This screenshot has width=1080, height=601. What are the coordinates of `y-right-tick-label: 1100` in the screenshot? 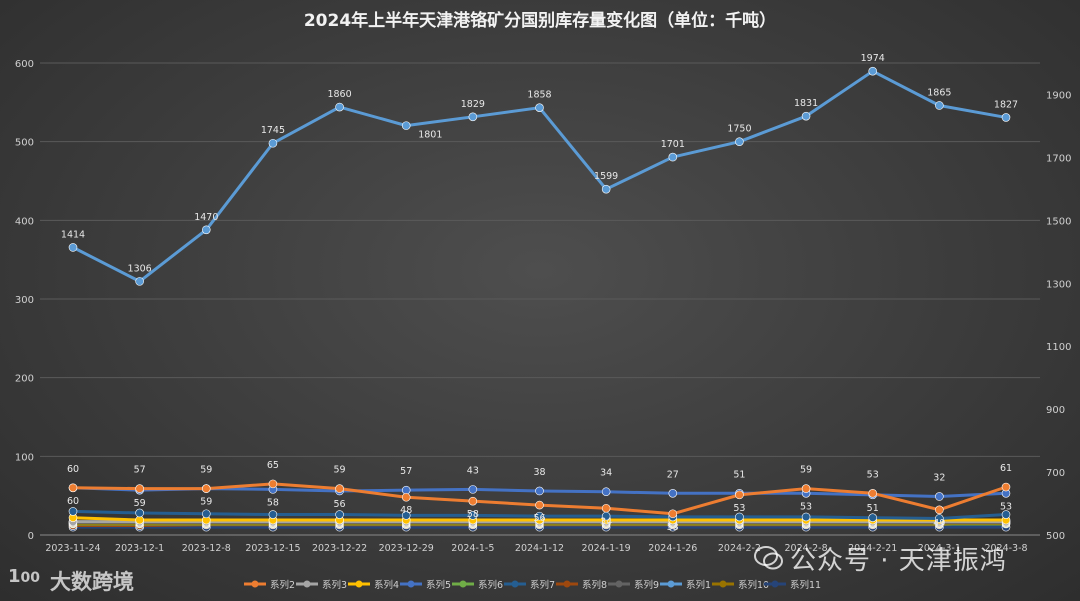 It's located at (1058, 347).